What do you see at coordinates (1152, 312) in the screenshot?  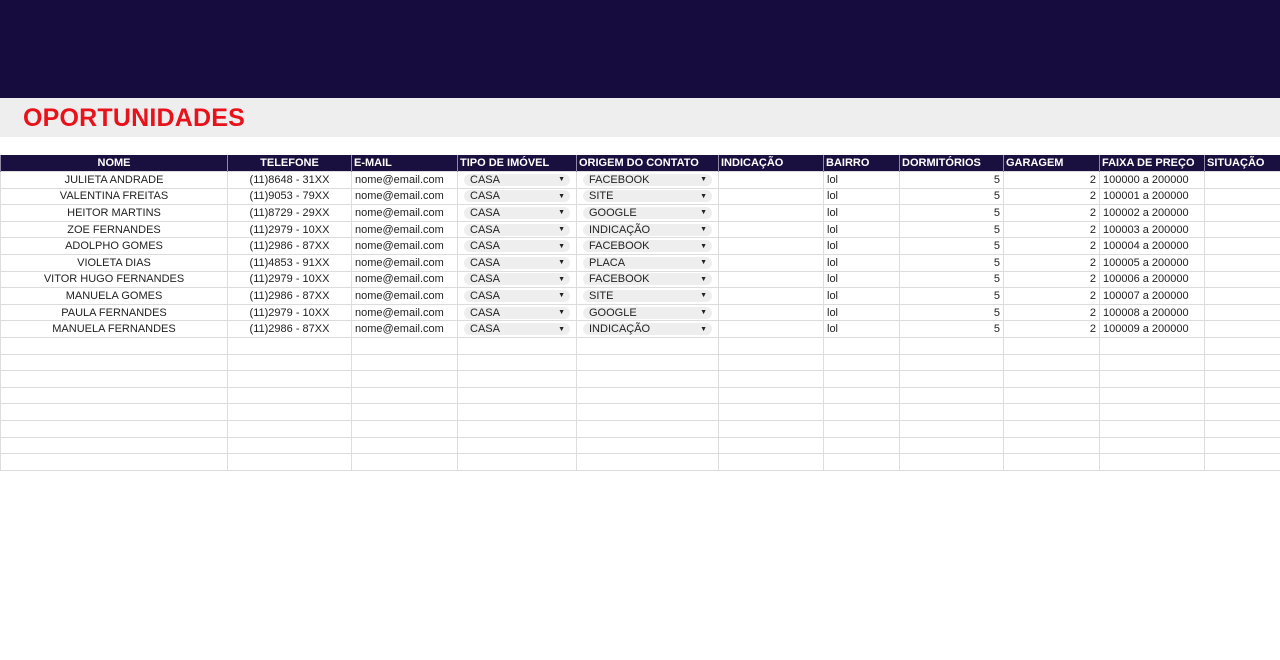 I see `cell-faixa: 100008 a 200000` at bounding box center [1152, 312].